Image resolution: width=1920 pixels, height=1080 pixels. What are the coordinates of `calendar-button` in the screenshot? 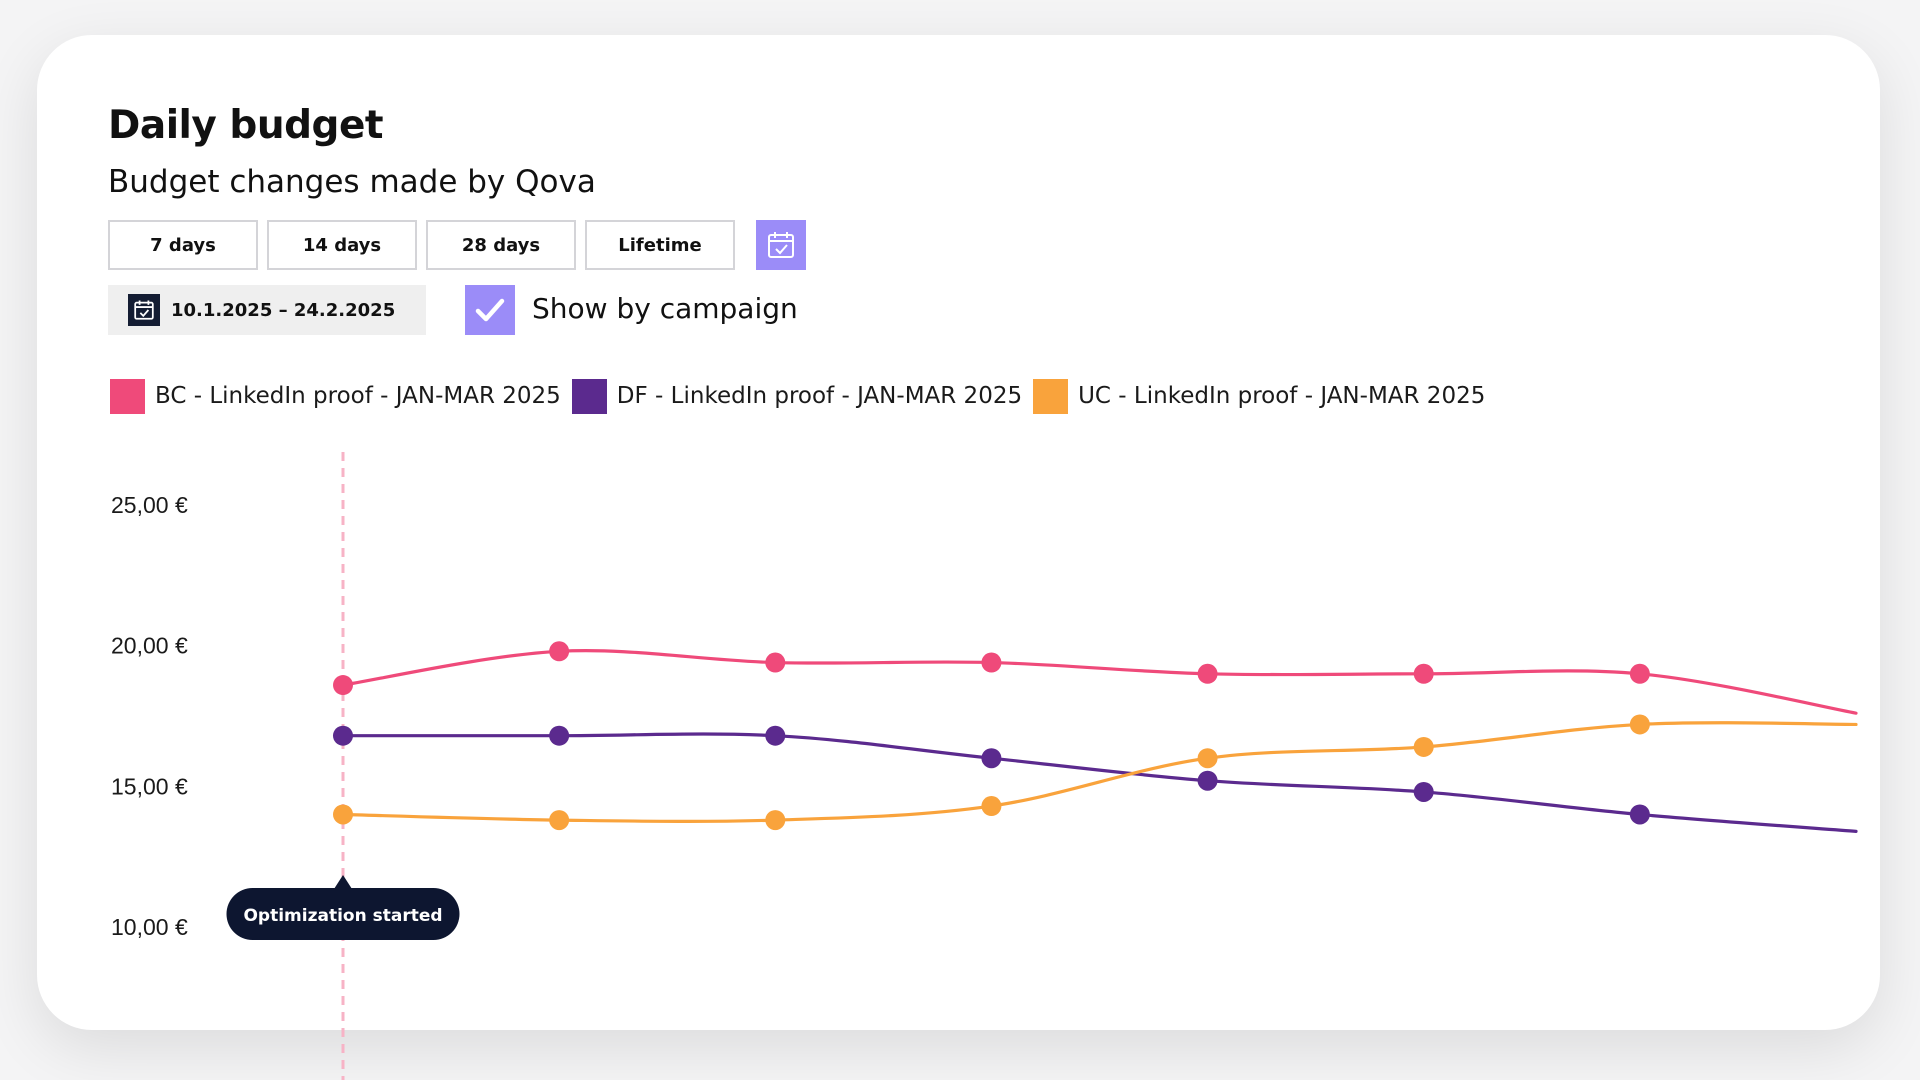 It's located at (781, 245).